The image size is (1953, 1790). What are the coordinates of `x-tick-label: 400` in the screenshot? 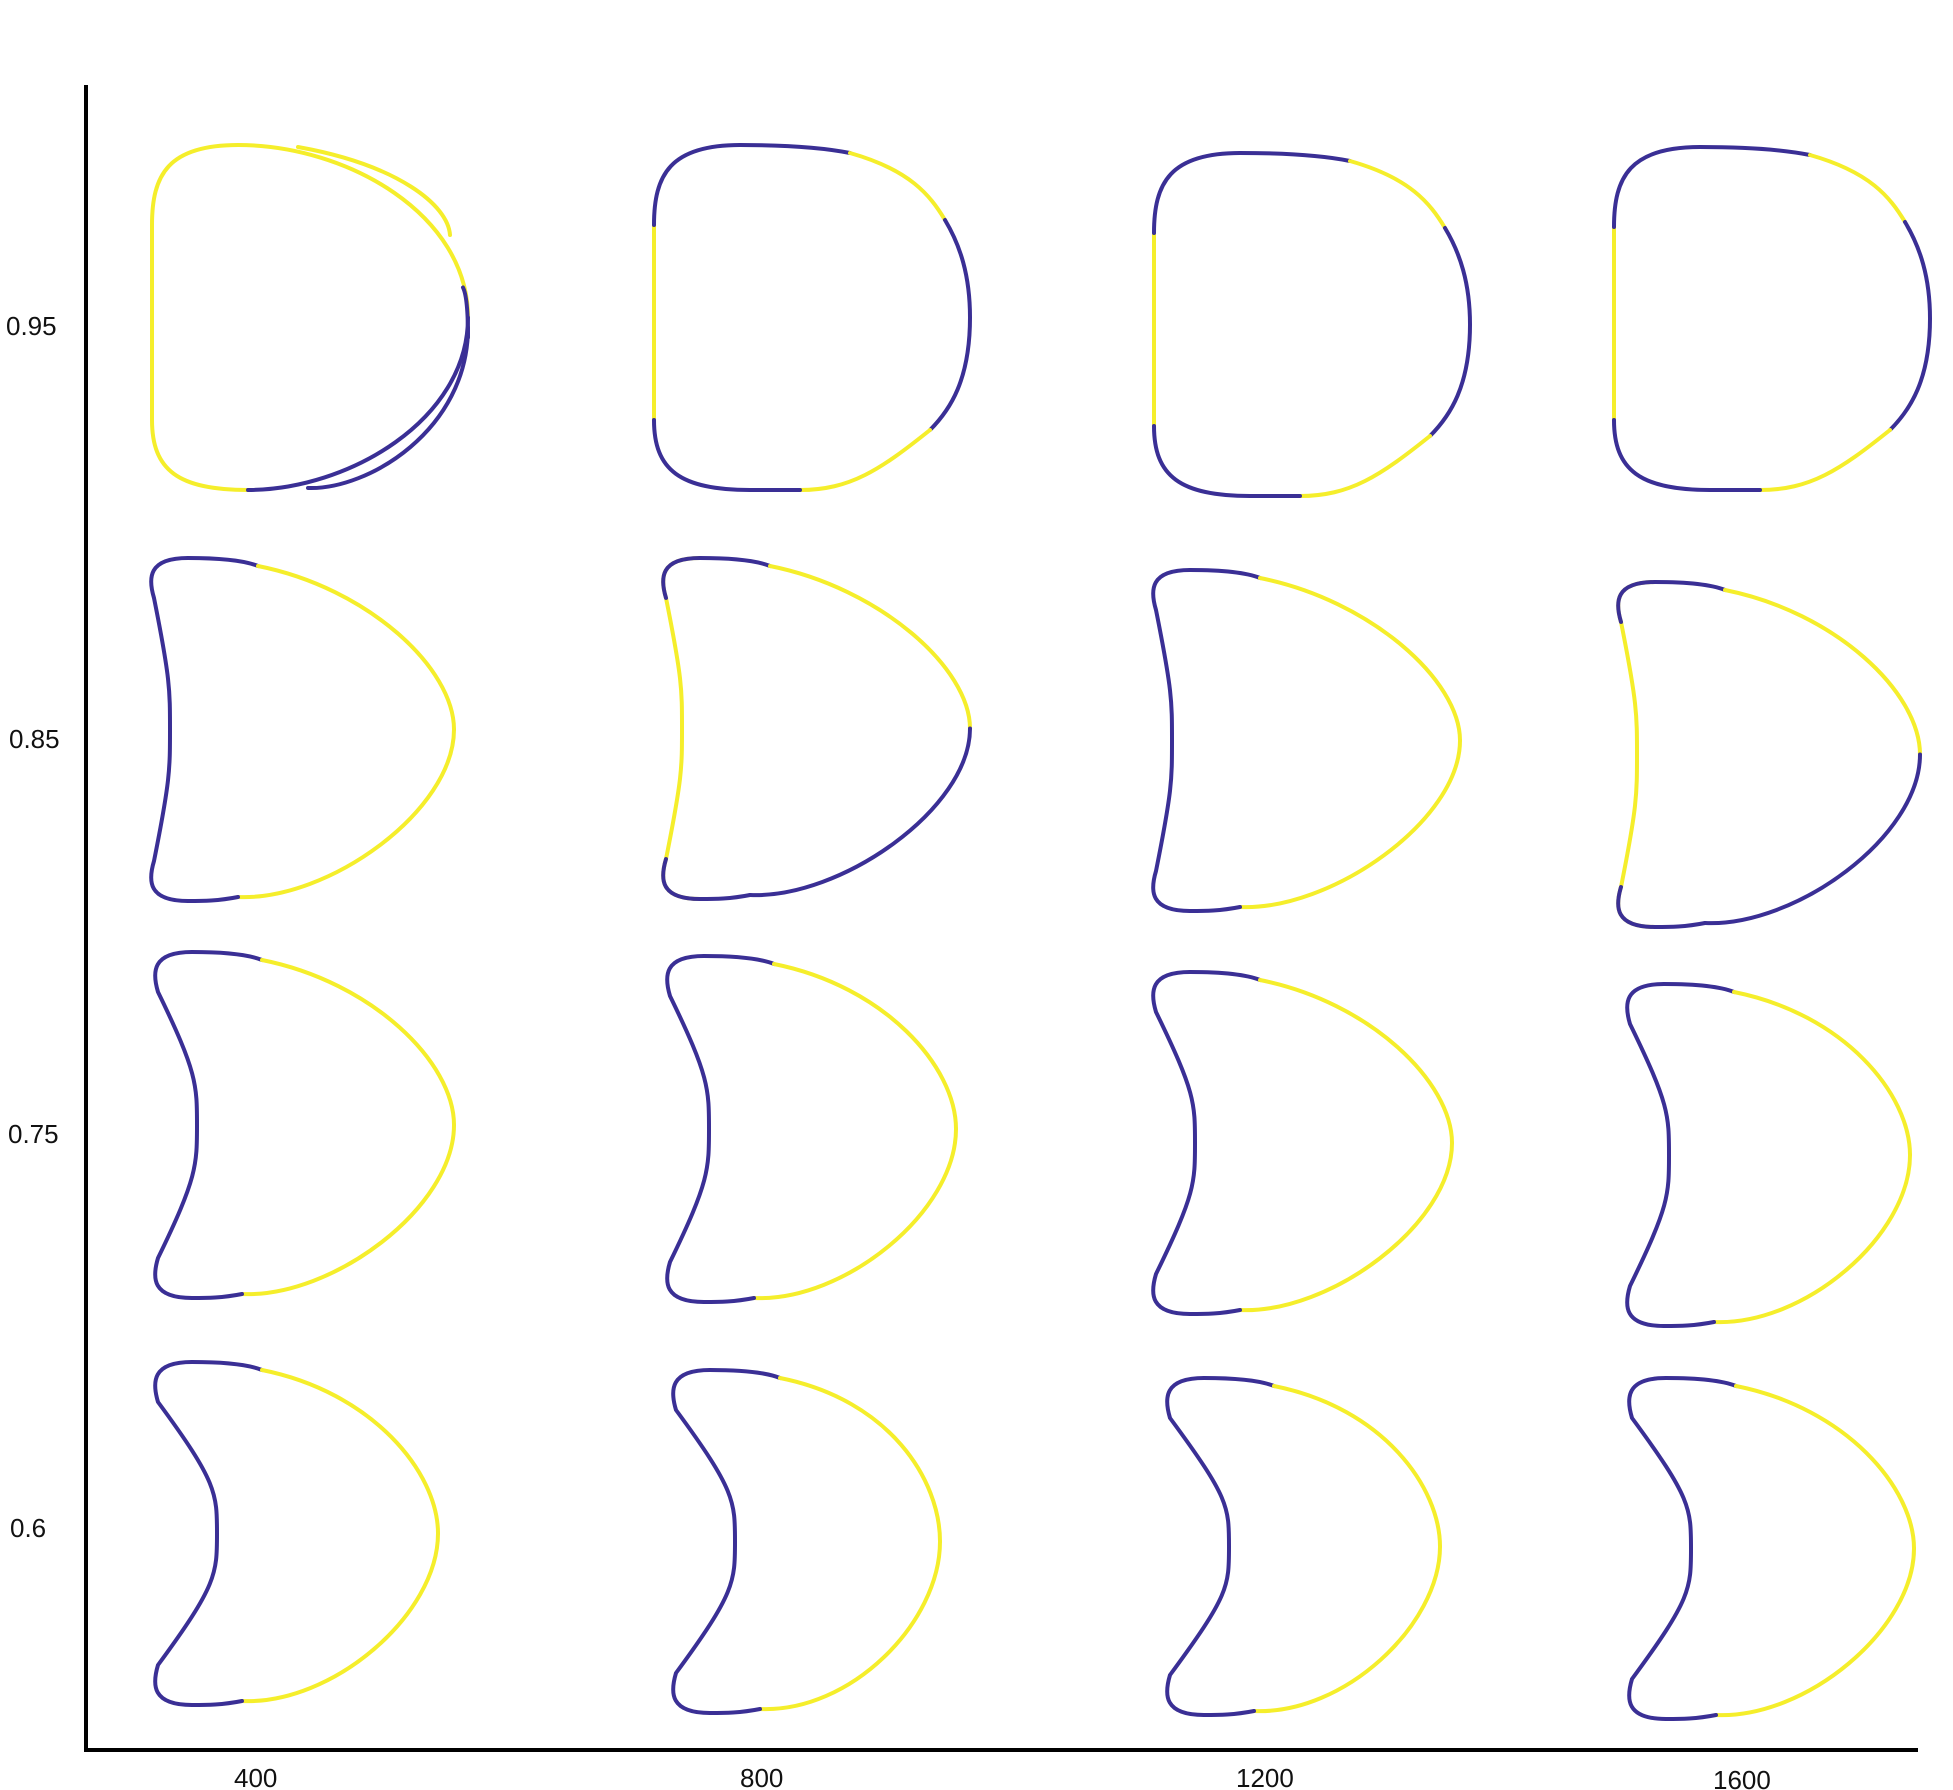 It's located at (255, 1776).